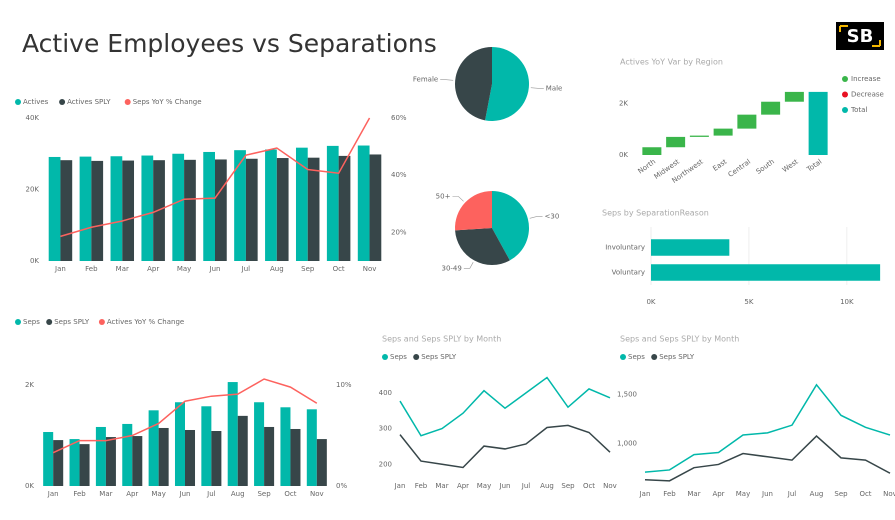 The height and width of the screenshot is (520, 895). What do you see at coordinates (229, 43) in the screenshot?
I see `page-title: Active Employees vs Separations` at bounding box center [229, 43].